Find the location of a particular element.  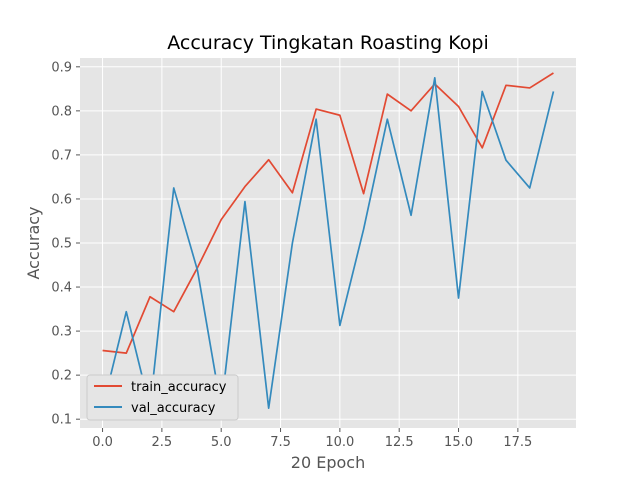

x-axis-ticks: 0.0 2.5 5.0 7.5 10.0 12.5 15.0 17.5 is located at coordinates (312, 439).